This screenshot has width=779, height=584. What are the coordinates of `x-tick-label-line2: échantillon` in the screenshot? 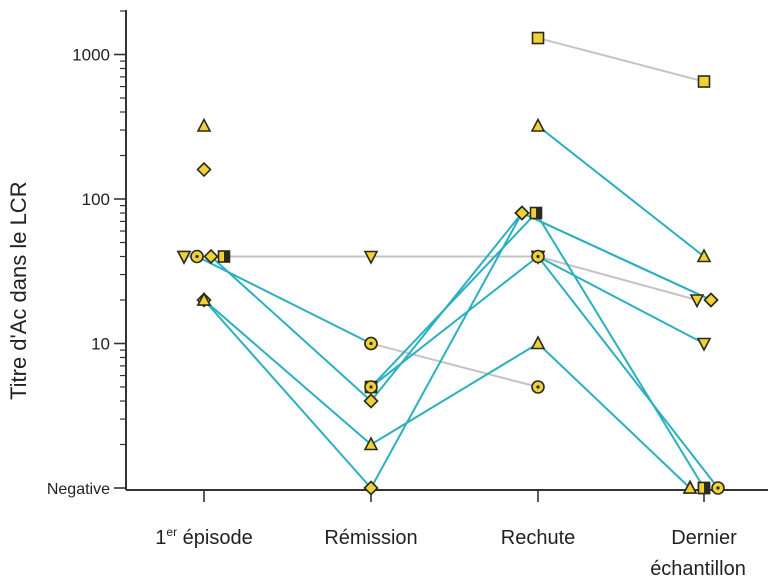 It's located at (698, 569).